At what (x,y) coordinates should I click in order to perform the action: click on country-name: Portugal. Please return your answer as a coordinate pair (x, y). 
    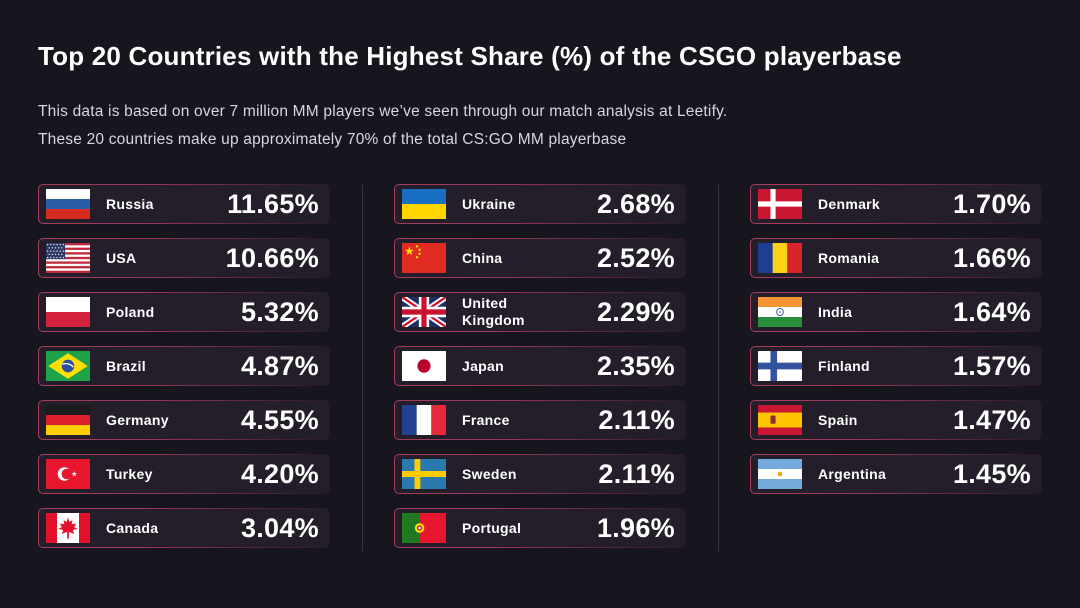
    Looking at the image, I should click on (492, 527).